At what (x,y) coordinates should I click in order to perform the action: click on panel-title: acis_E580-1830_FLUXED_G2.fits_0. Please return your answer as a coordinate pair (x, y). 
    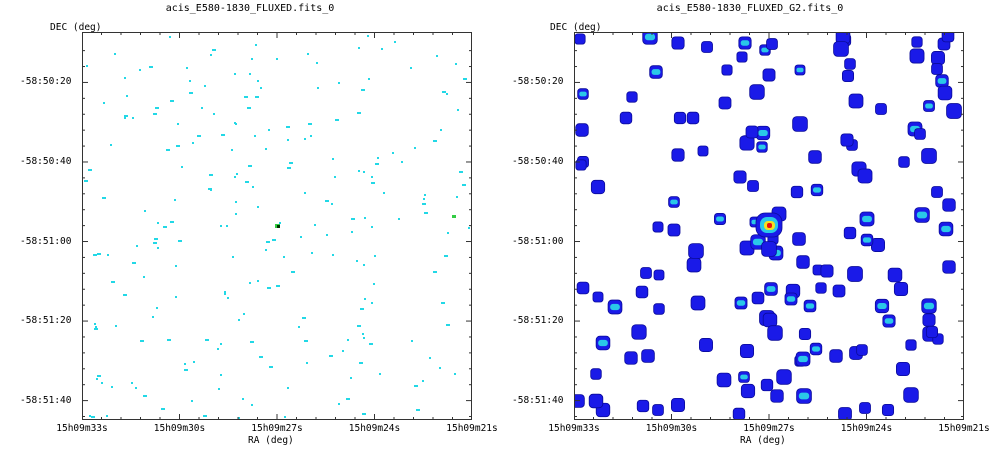
    Looking at the image, I should click on (750, 8).